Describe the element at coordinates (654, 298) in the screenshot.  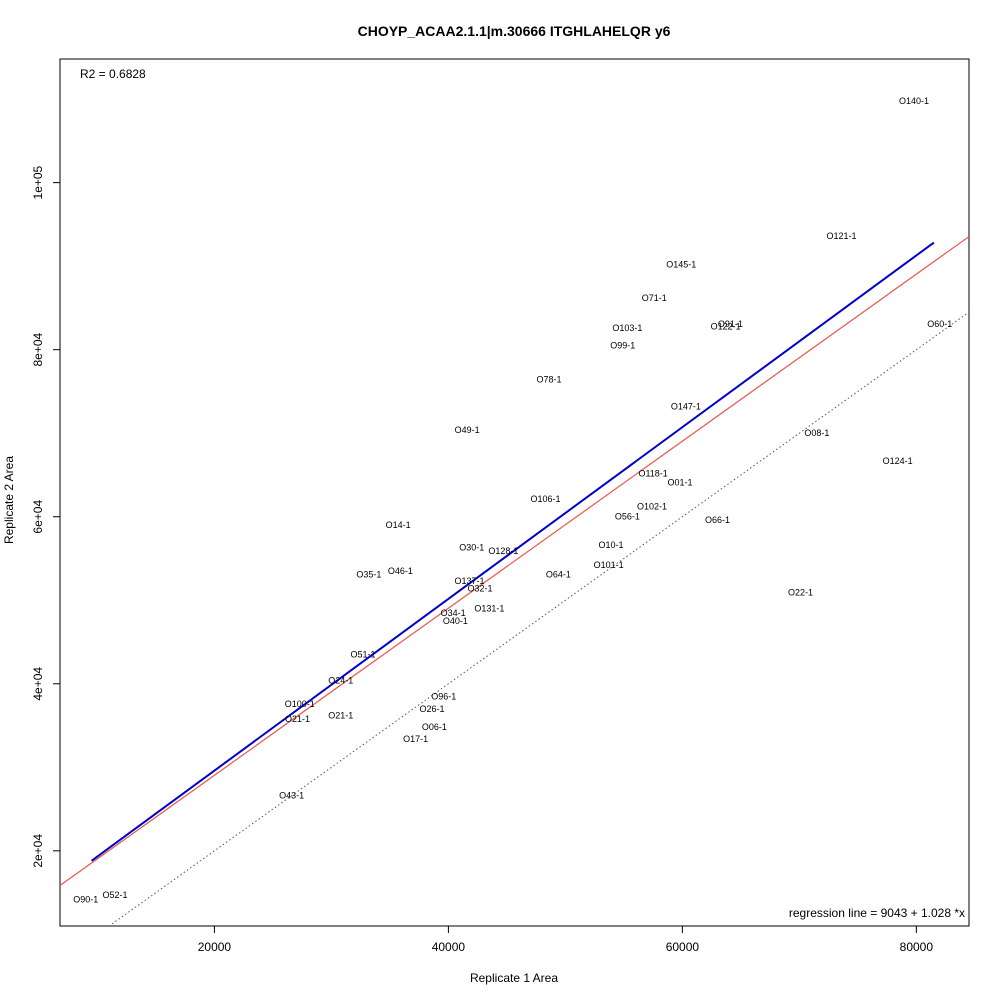
I see `point-label: O71-1` at that location.